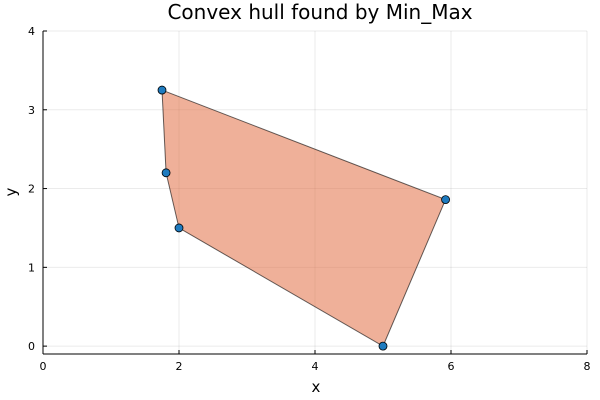  What do you see at coordinates (31, 31) in the screenshot?
I see `y-tick-label: 4` at bounding box center [31, 31].